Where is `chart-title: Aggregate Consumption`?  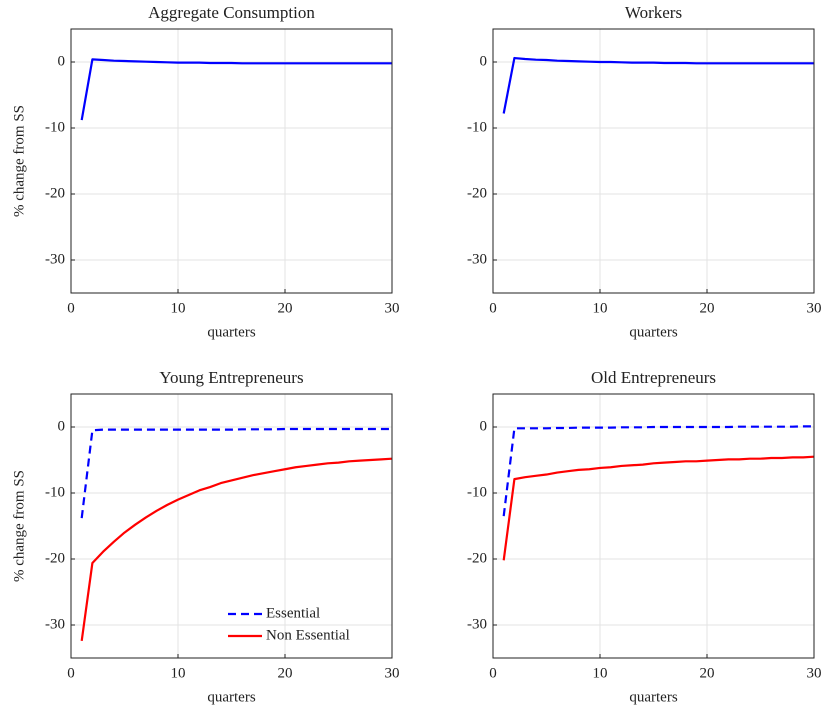 chart-title: Aggregate Consumption is located at coordinates (231, 12).